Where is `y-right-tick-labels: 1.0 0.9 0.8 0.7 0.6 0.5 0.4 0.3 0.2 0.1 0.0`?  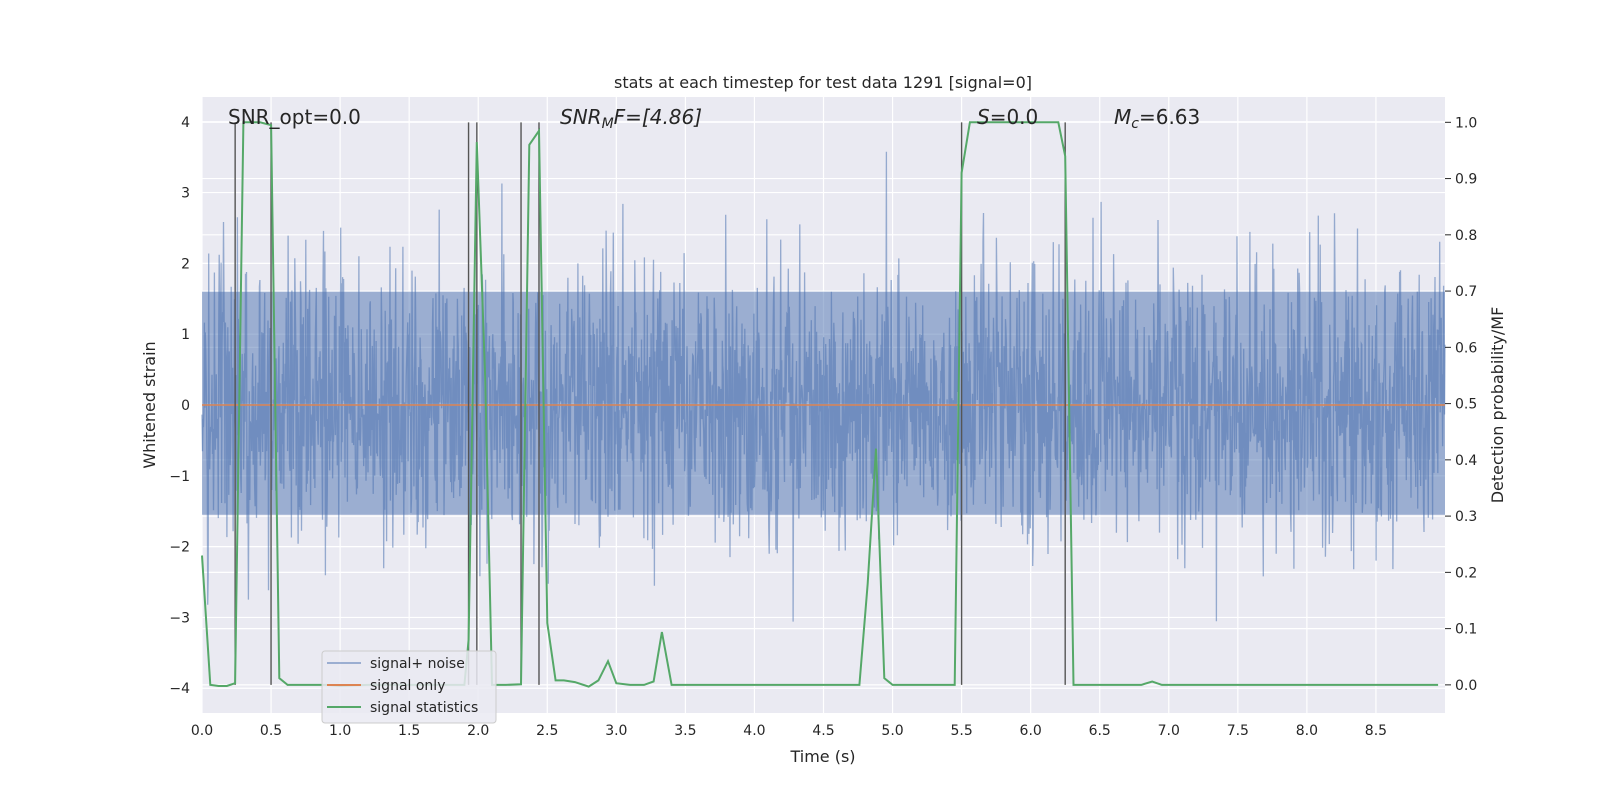 y-right-tick-labels: 1.0 0.9 0.8 0.7 0.6 0.5 0.4 0.3 0.2 0.1 0.0 is located at coordinates (1461, 404).